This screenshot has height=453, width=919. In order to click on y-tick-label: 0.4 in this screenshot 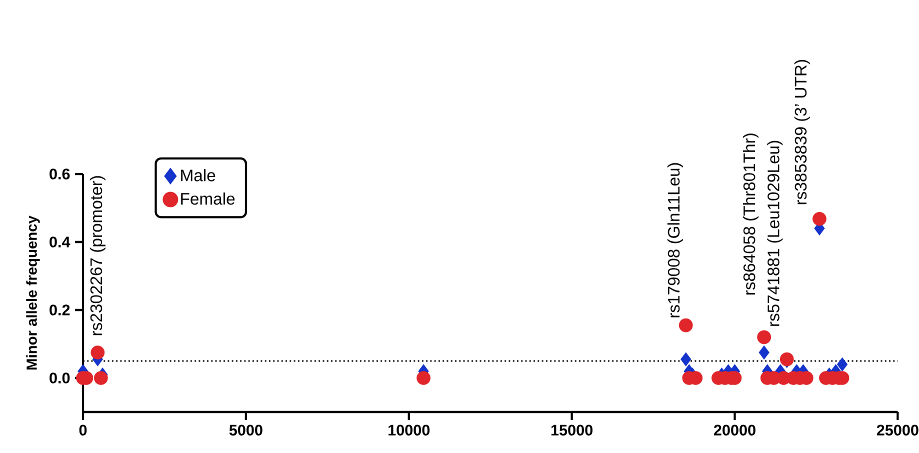, I will do `click(60, 242)`.